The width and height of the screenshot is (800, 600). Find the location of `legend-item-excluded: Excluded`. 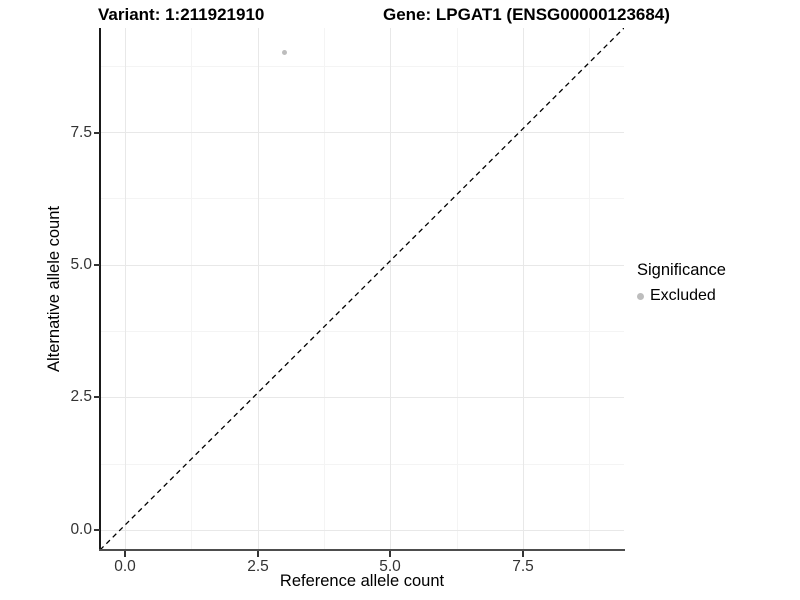

legend-item-excluded: Excluded is located at coordinates (717, 296).